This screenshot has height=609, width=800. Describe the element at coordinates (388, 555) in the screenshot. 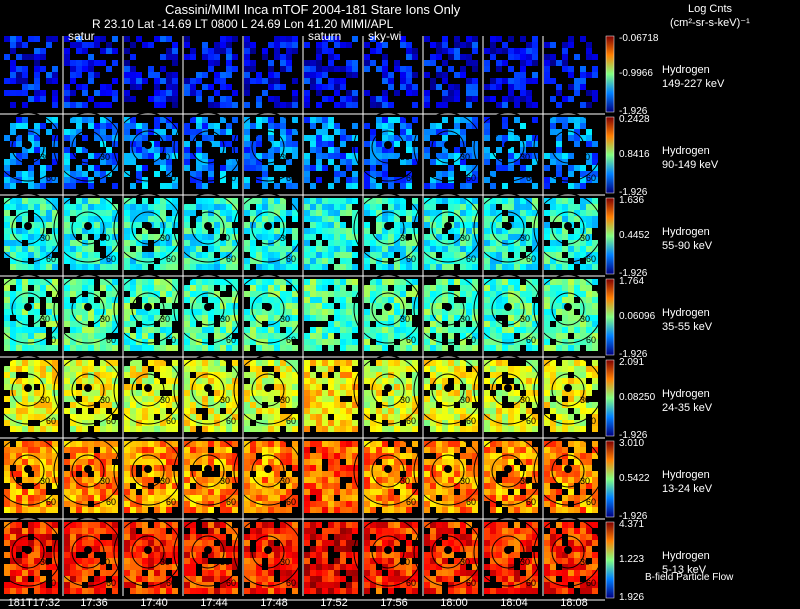

I see `panel-6-6: 30 60` at that location.